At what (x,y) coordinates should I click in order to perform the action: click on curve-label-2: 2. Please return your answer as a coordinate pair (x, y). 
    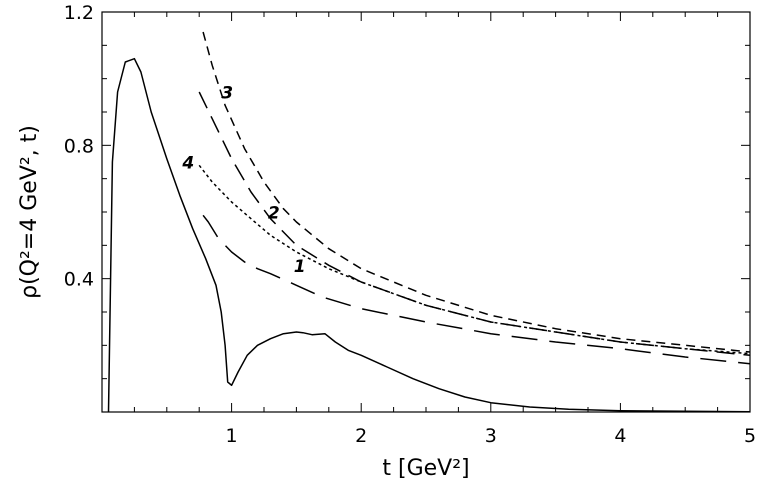
    Looking at the image, I should click on (274, 214).